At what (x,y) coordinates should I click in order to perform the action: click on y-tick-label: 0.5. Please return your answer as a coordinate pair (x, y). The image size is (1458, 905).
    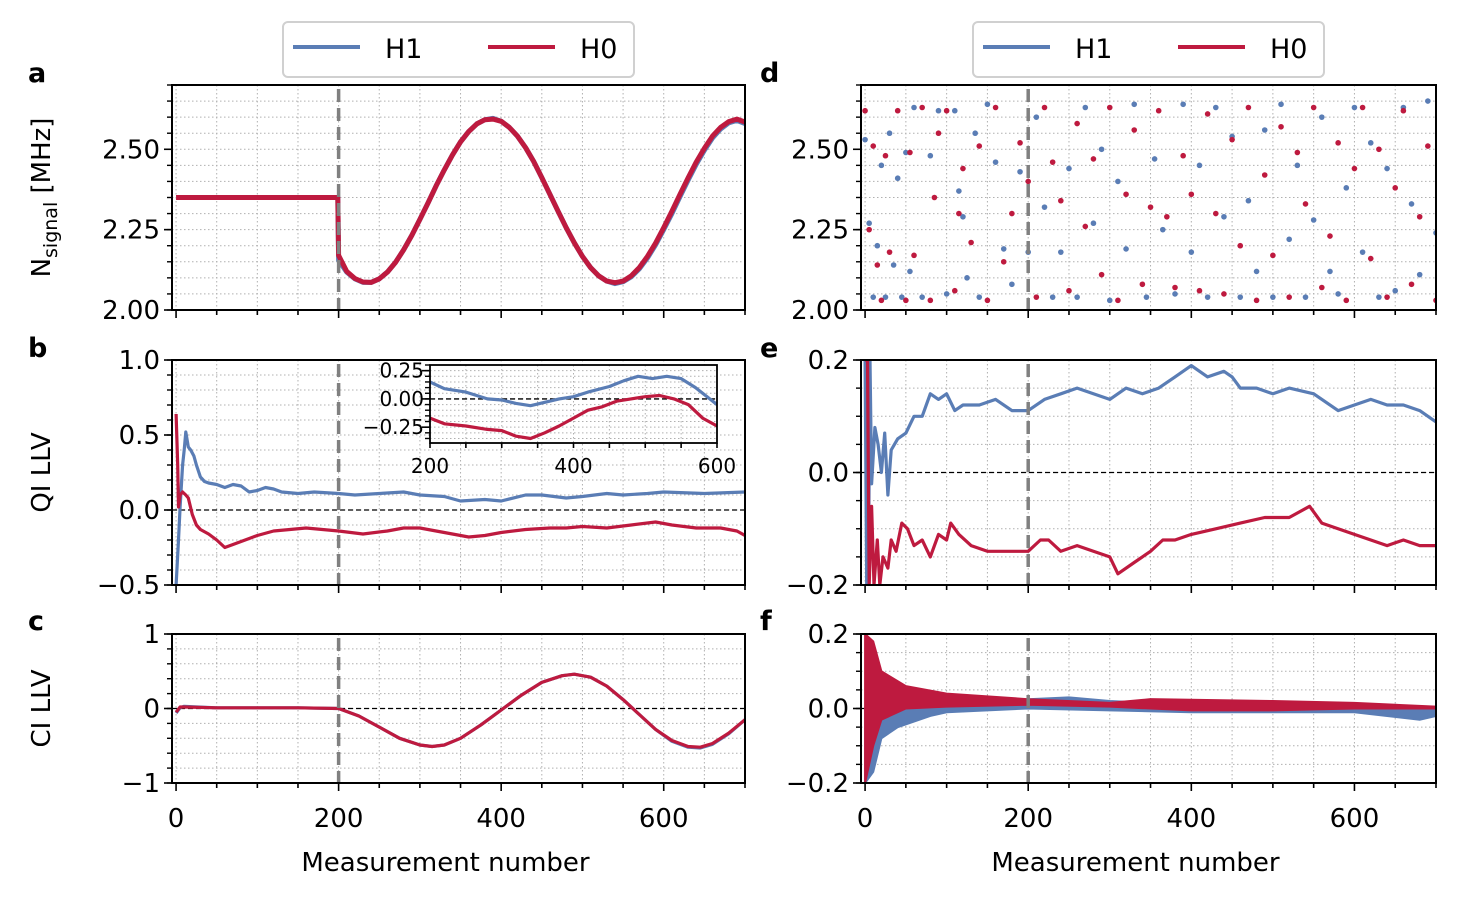
    Looking at the image, I should click on (139, 436).